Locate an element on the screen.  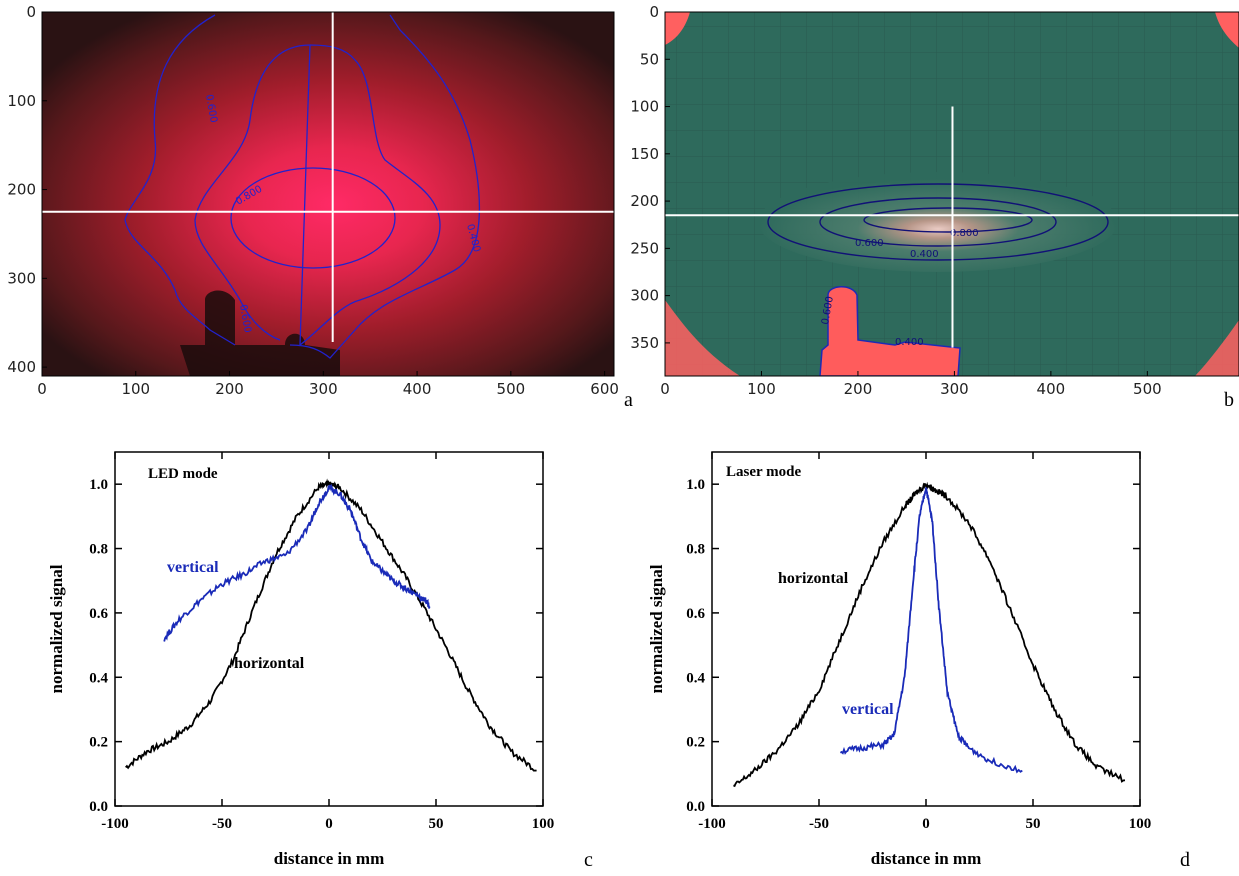
contour-label-b-3: 0.400 is located at coordinates (909, 342).